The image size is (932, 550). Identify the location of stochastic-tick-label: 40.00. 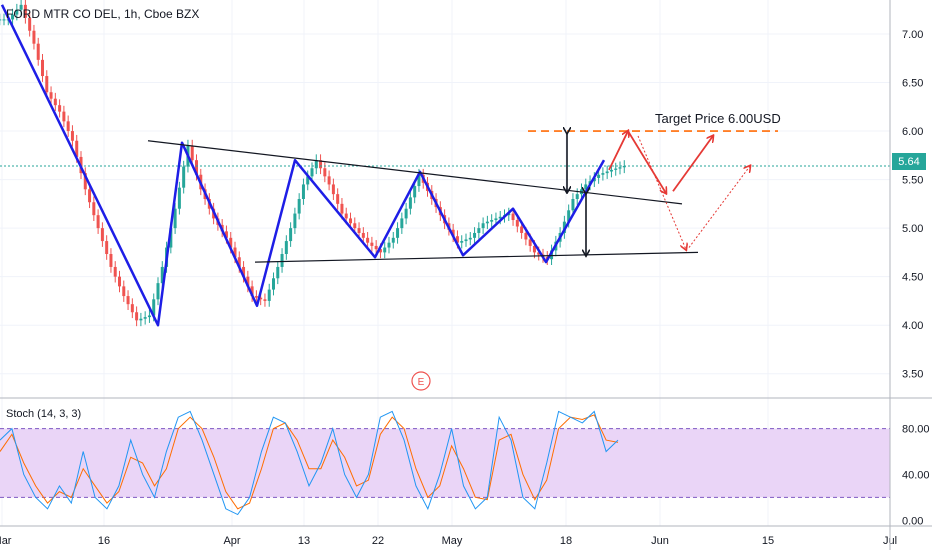
(916, 475).